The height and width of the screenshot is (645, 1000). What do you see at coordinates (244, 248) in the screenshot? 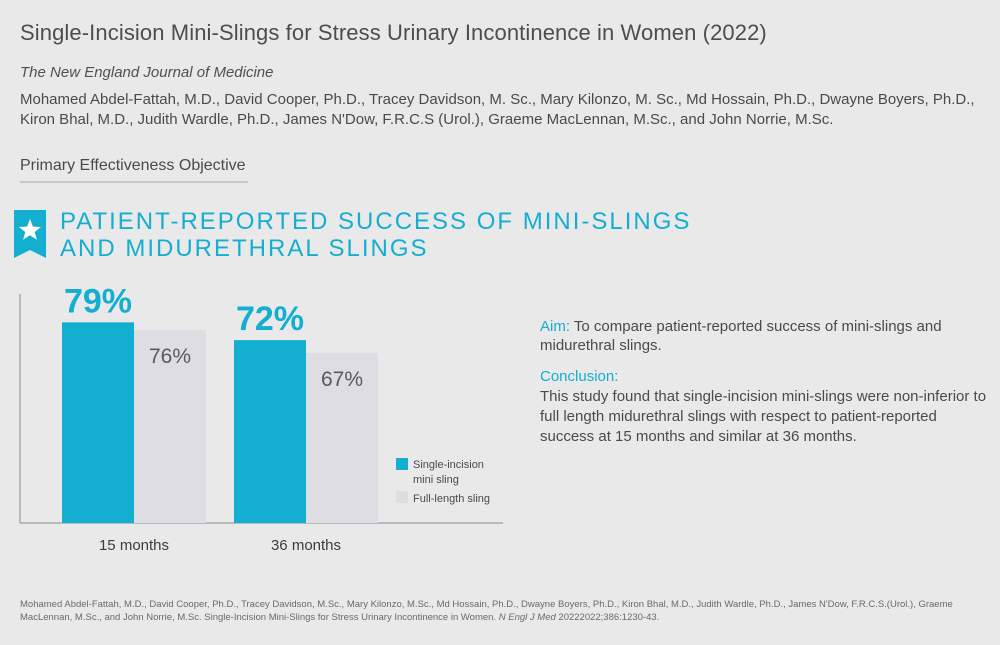
I see `headline-line-2: and Midurethral Slings` at bounding box center [244, 248].